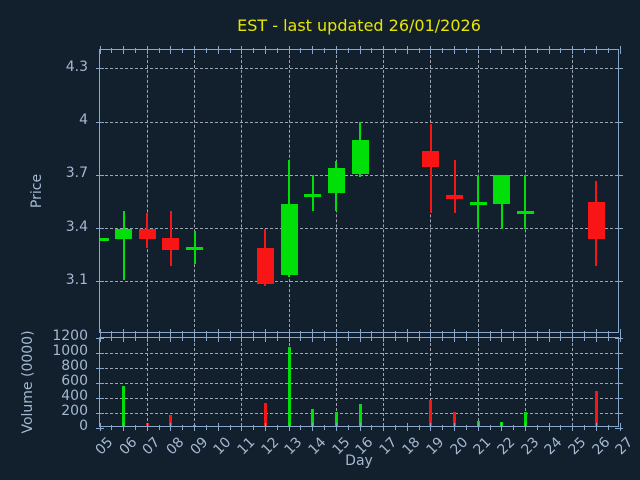 This screenshot has width=640, height=480. What do you see at coordinates (83, 426) in the screenshot?
I see `volume-tick-label-0: 0` at bounding box center [83, 426].